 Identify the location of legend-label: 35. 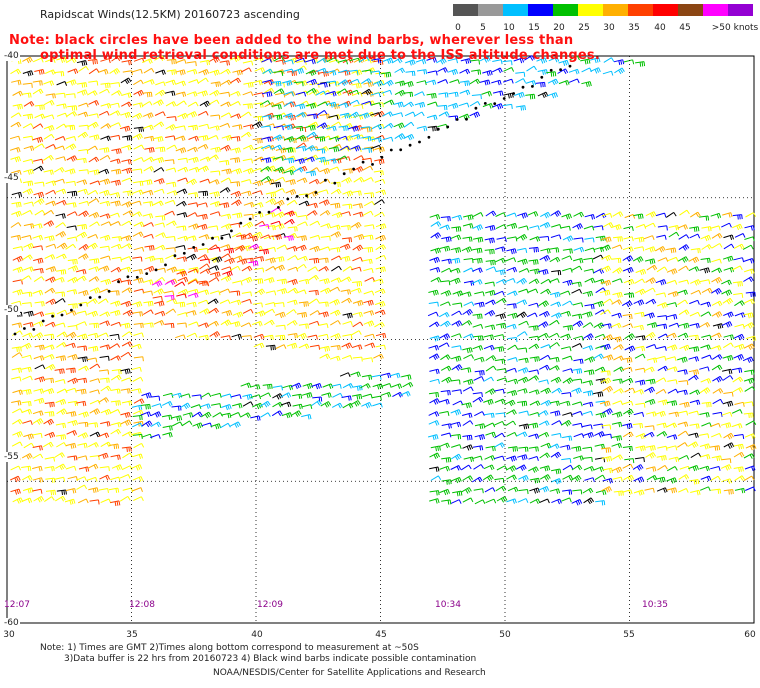
(634, 28).